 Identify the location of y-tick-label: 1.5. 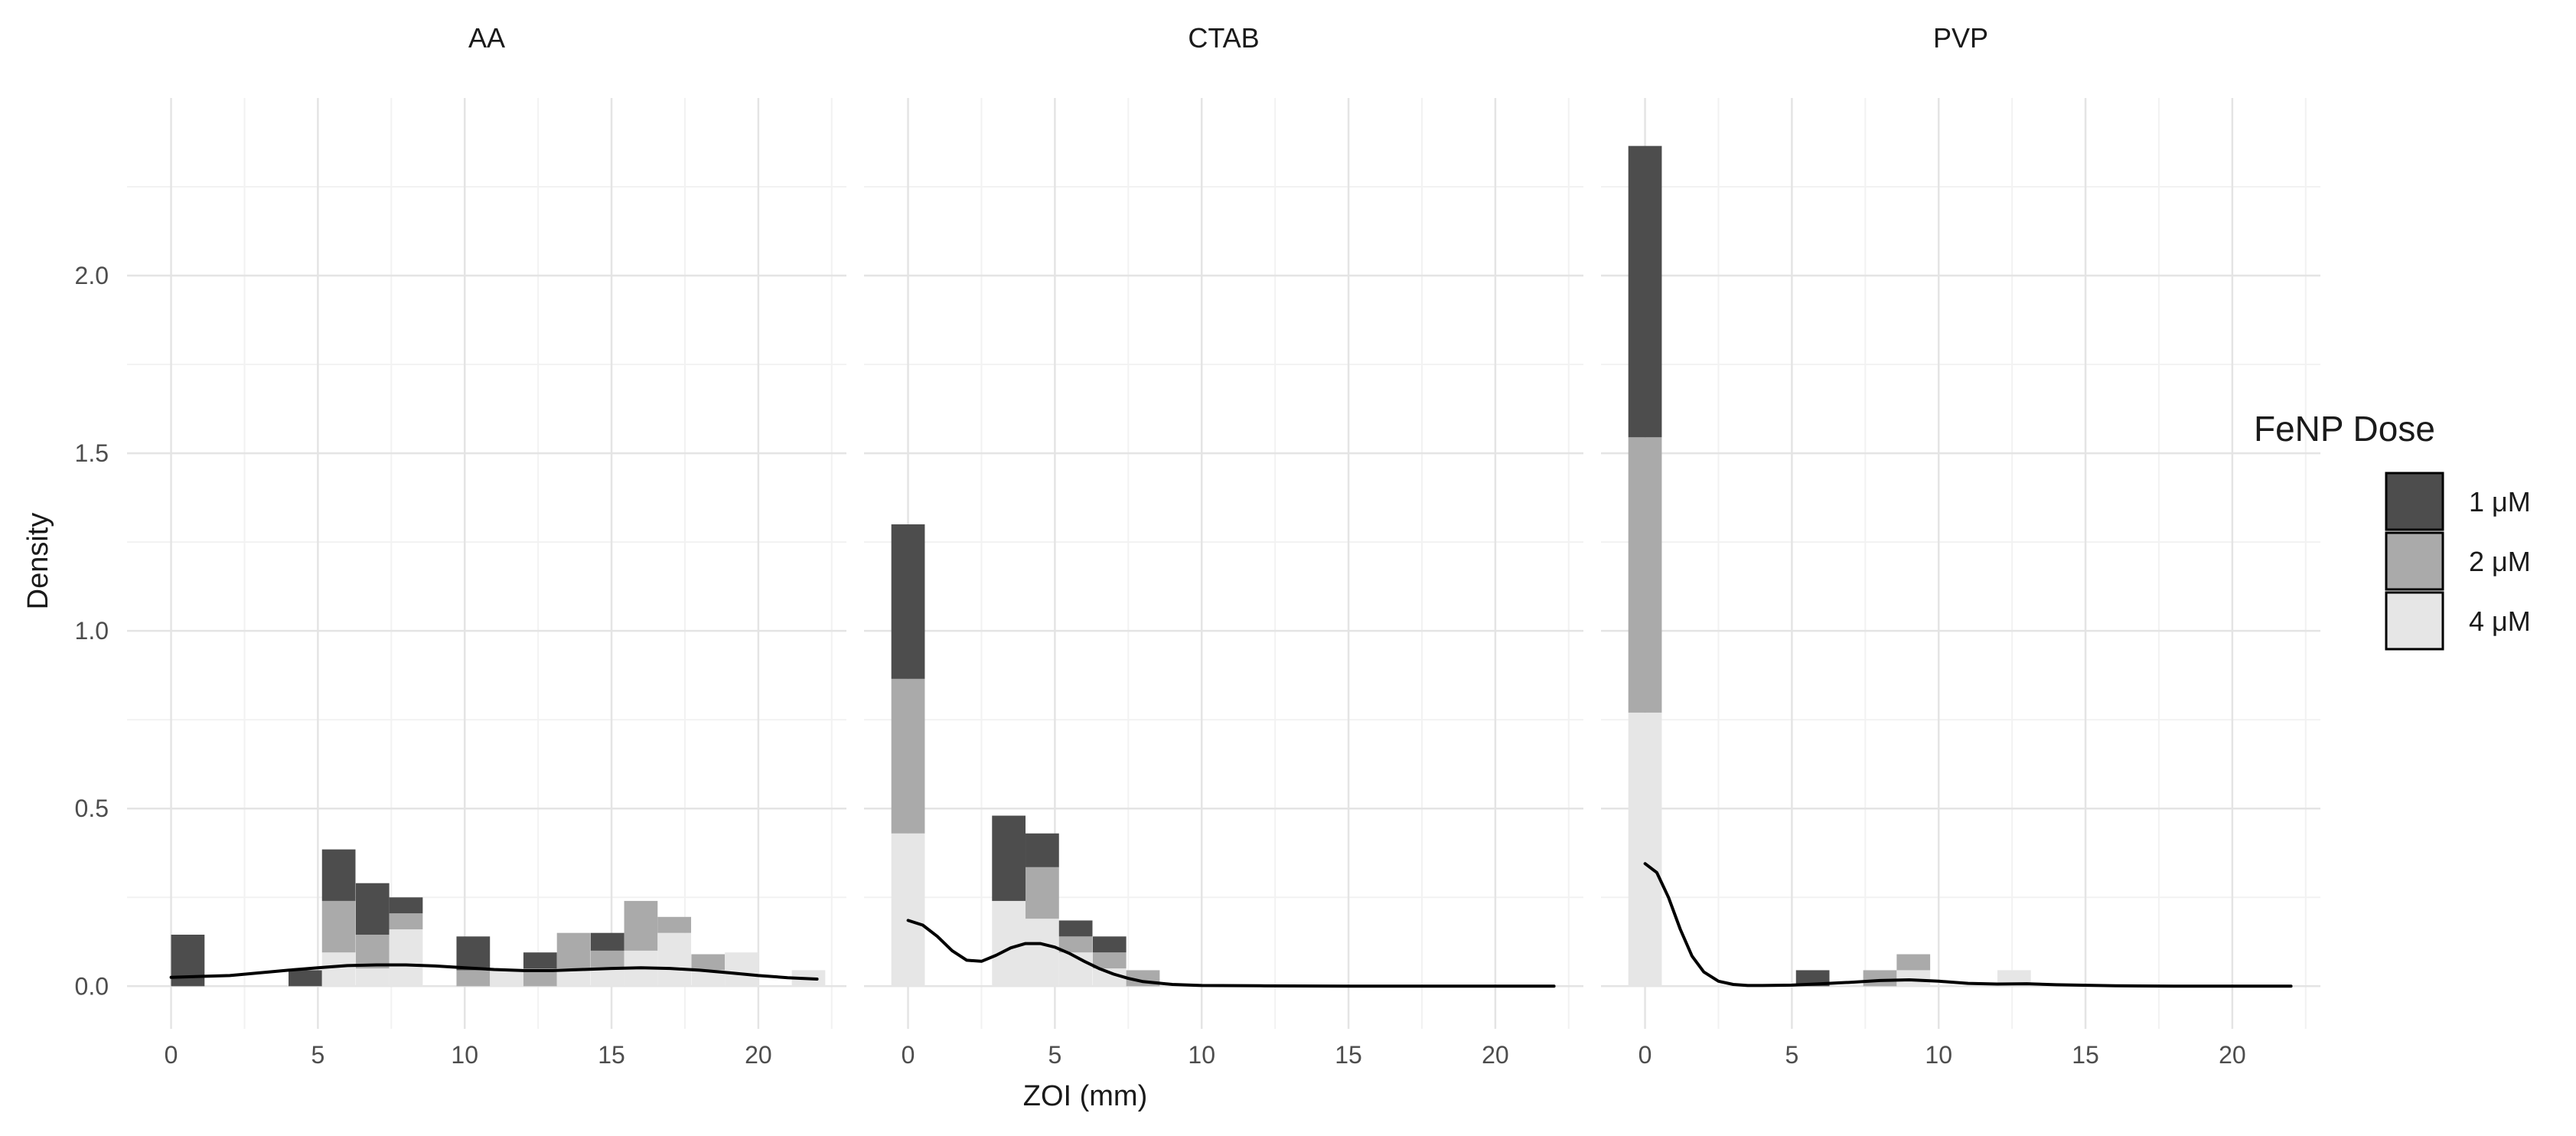
(92, 453).